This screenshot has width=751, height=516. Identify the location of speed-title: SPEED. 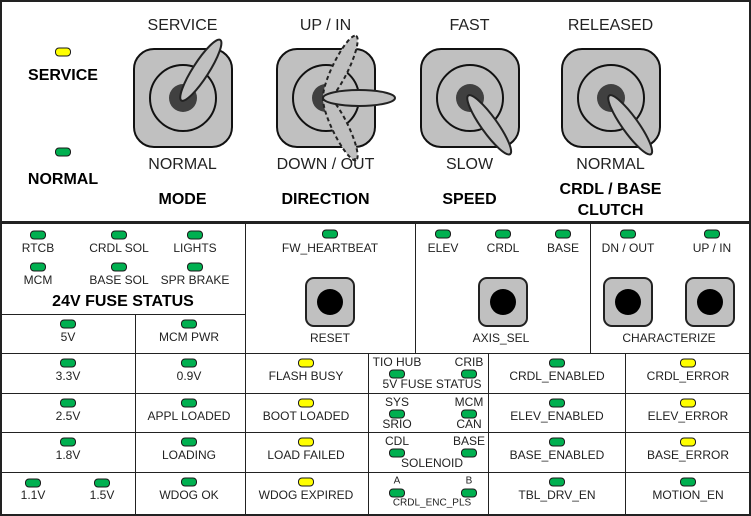
(469, 199).